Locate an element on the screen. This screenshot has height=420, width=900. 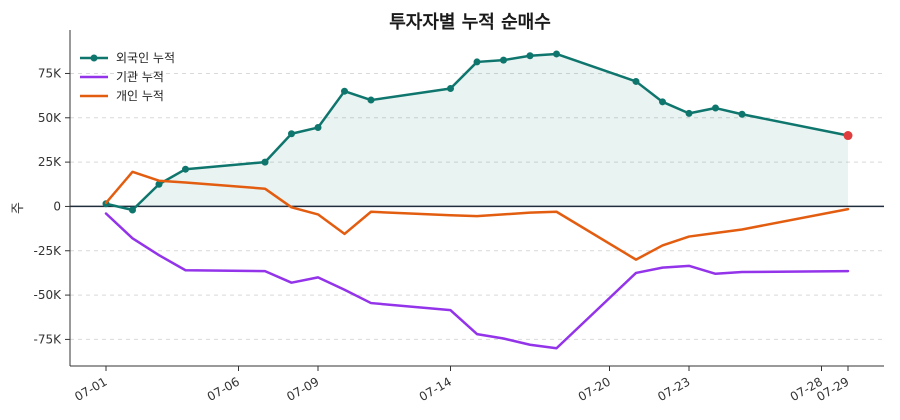
x-tick-label: 07-23 is located at coordinates (673, 389).